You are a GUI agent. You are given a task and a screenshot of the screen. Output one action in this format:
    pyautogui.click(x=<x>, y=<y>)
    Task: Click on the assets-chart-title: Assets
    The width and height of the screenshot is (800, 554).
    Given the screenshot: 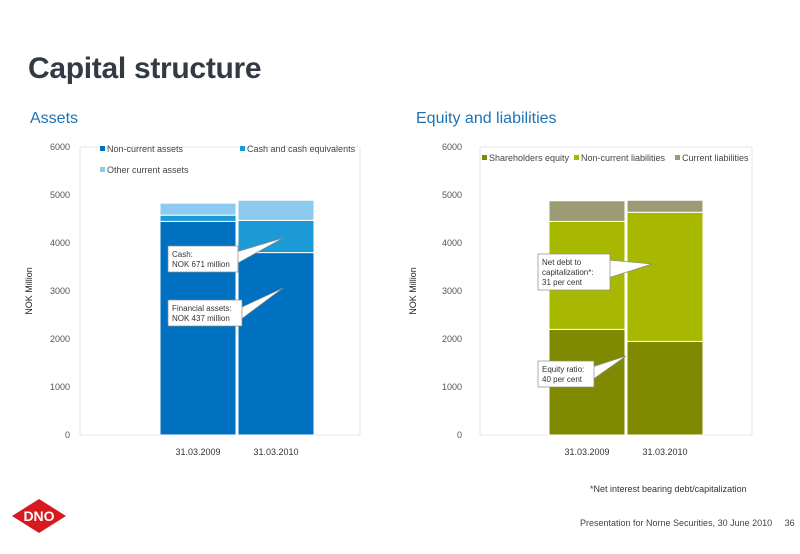 What is the action you would take?
    pyautogui.click(x=54, y=118)
    